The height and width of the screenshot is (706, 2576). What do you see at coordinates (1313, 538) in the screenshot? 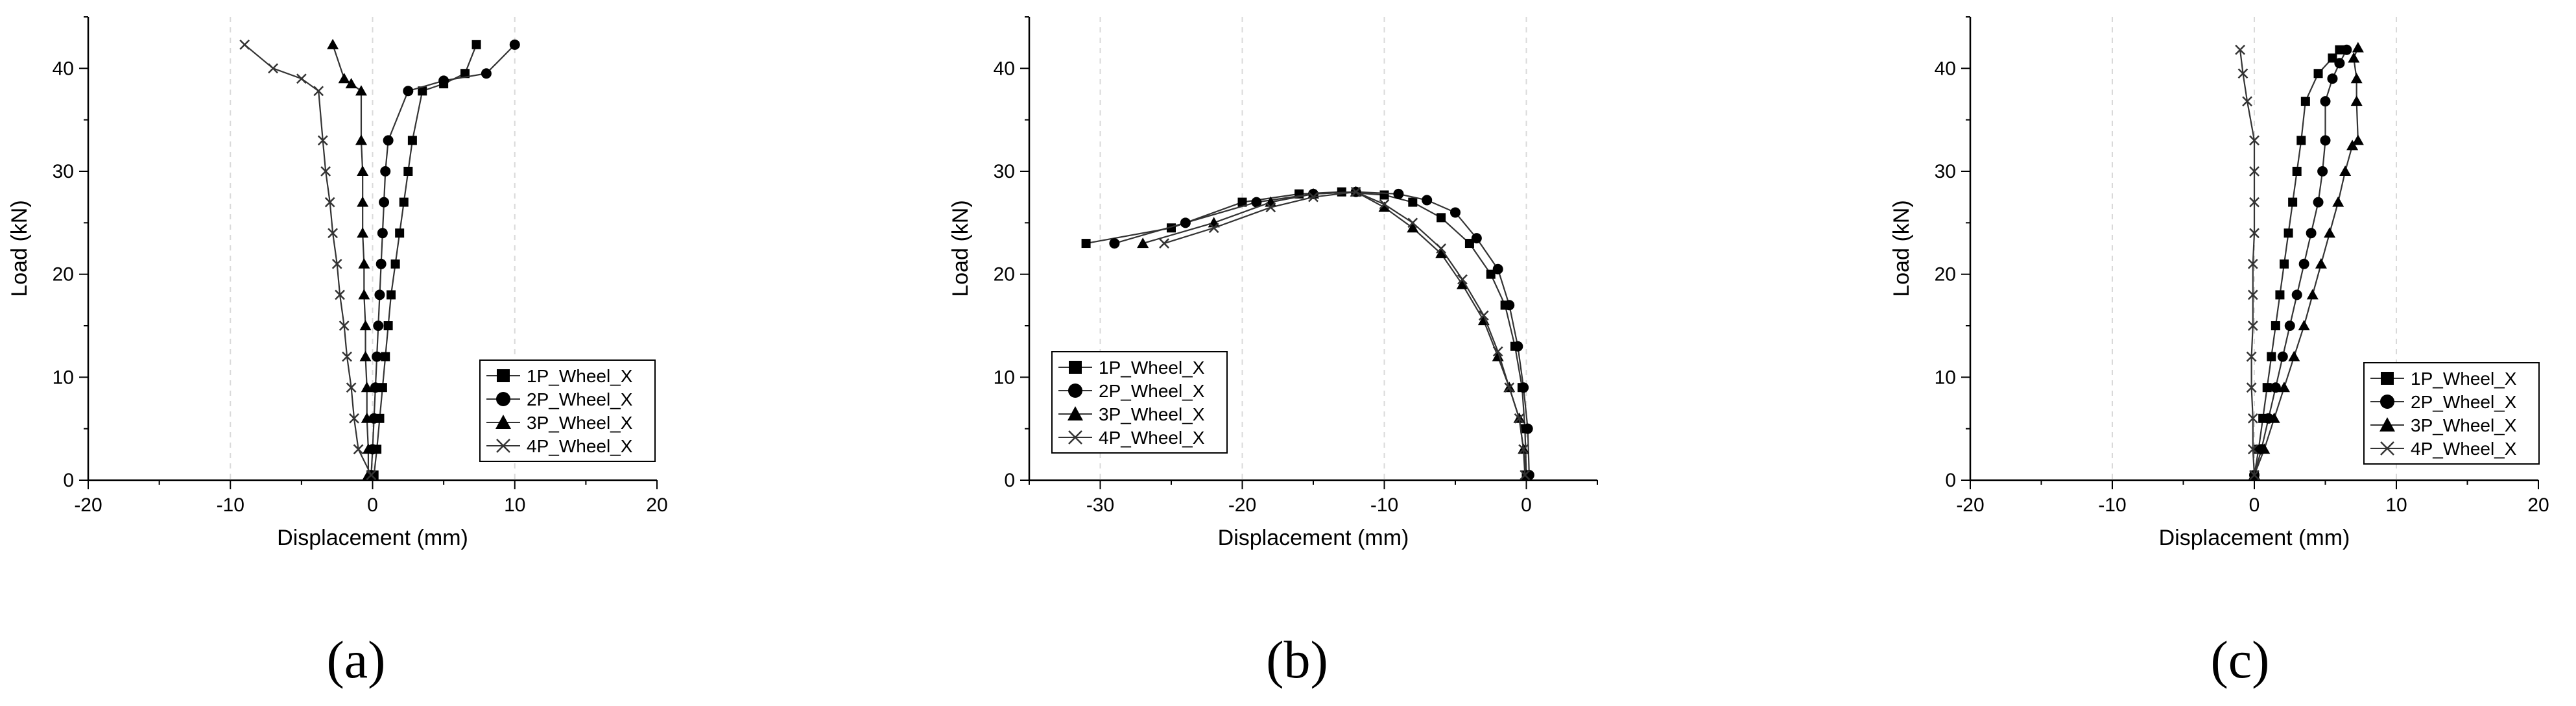
I see `x-axis-title: Displacement (mm)` at bounding box center [1313, 538].